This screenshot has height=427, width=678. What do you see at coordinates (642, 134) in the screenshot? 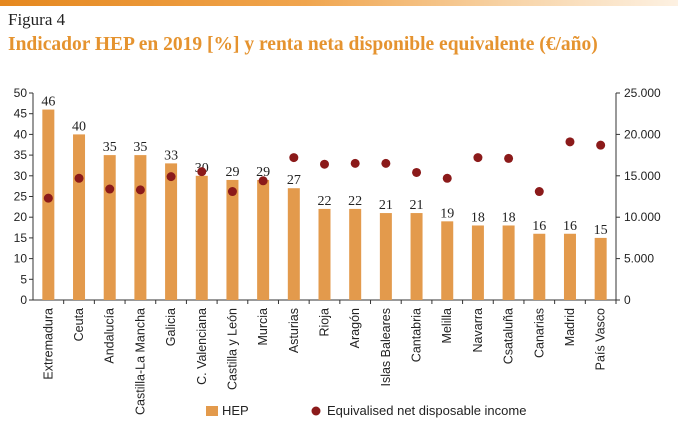
I see `right-tick-label: 20.000` at bounding box center [642, 134].